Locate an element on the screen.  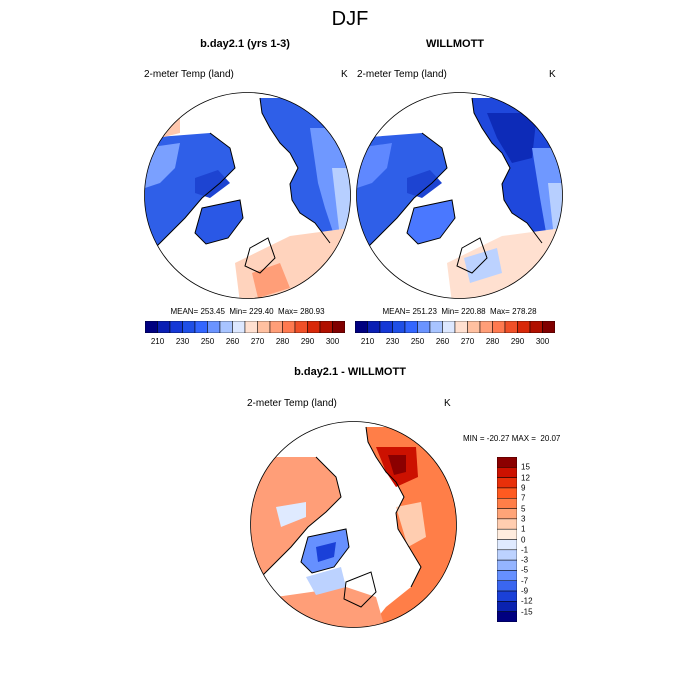
model-stats: MEAN= 253.45 Min= 229.40 Max= 280.93 is located at coordinates (247, 311).